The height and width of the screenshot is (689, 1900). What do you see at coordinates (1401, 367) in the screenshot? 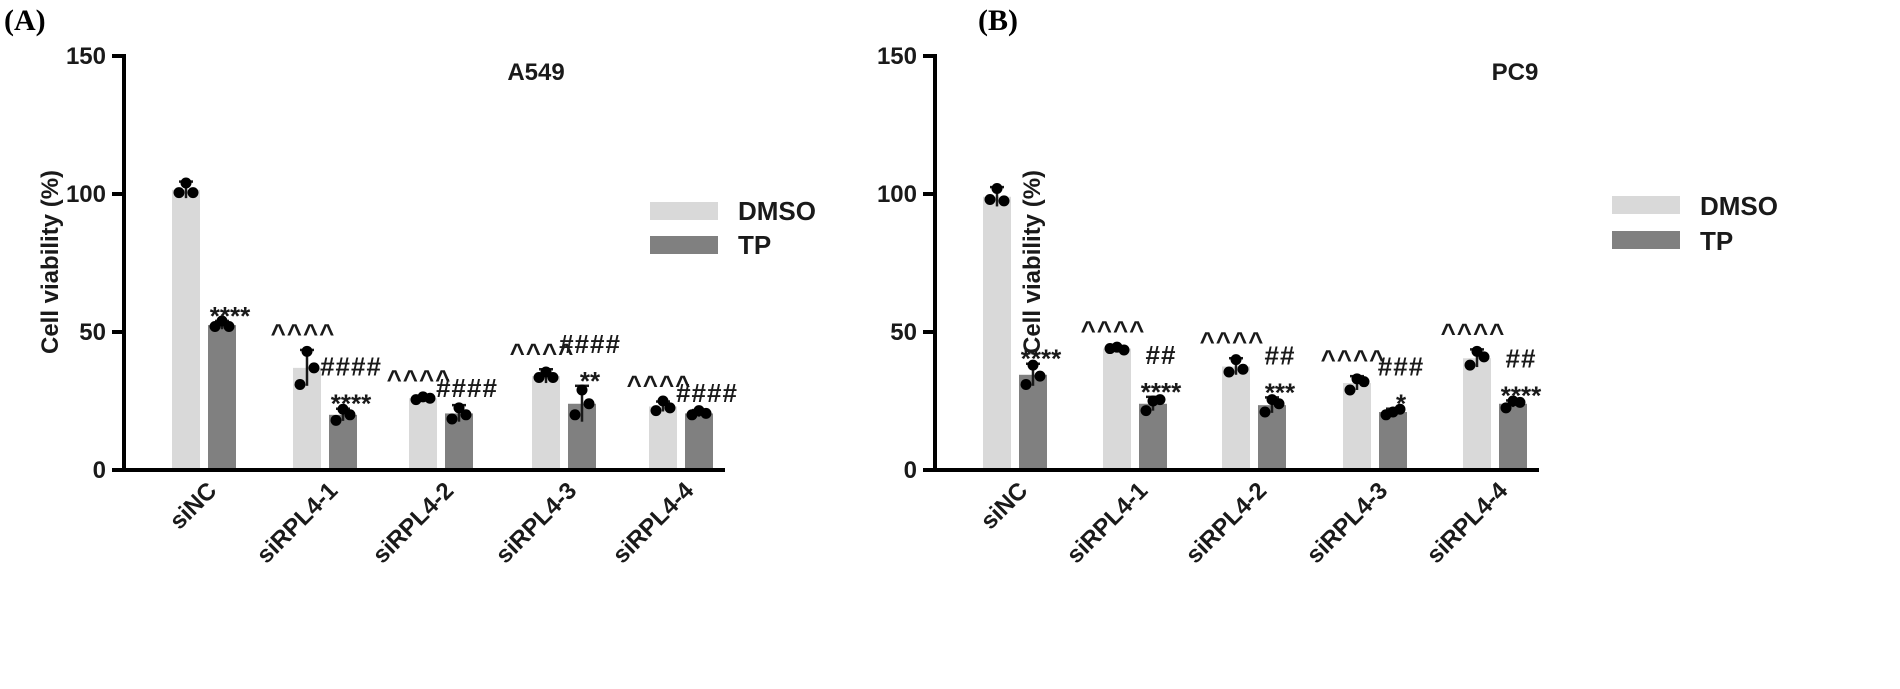
I see `significance-label: ###` at bounding box center [1401, 367].